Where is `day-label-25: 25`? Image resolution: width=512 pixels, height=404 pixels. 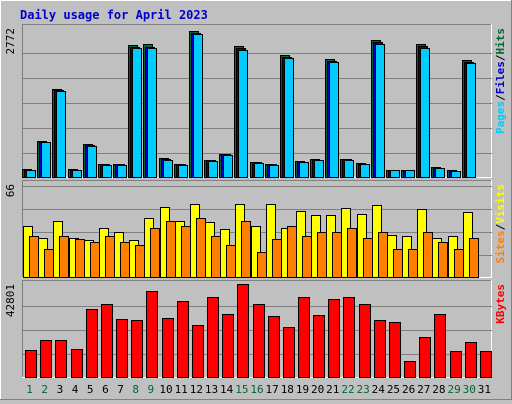 day-label-25: 25 is located at coordinates (393, 389).